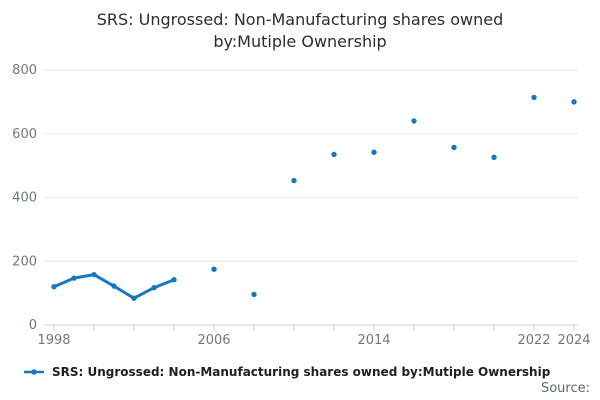 The width and height of the screenshot is (600, 400). I want to click on x-tick-label: 2022, so click(533, 340).